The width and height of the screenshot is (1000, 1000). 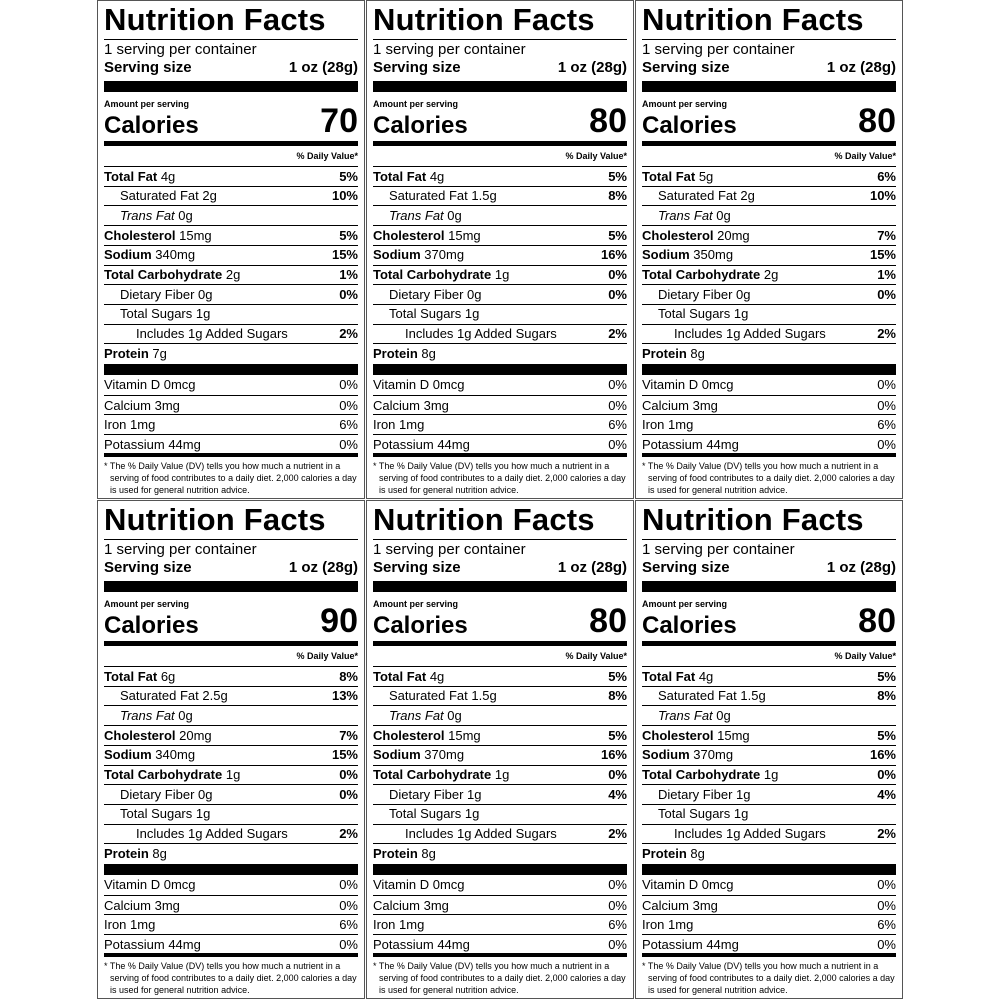 What do you see at coordinates (705, 405) in the screenshot?
I see `vitamin-amount: 3mg` at bounding box center [705, 405].